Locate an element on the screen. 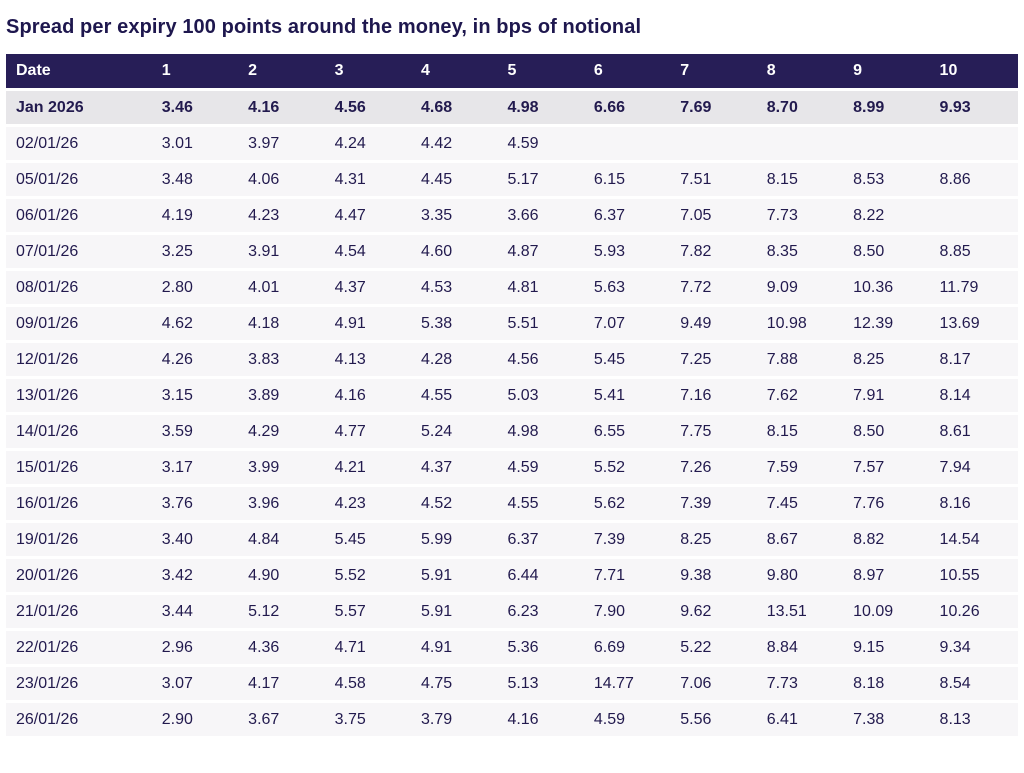 The image size is (1024, 773). value-cell: 3.01 is located at coordinates (197, 143).